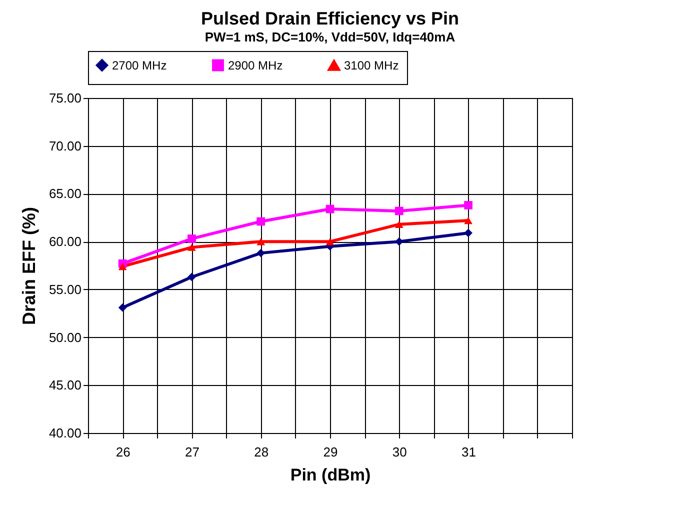  What do you see at coordinates (139, 65) in the screenshot?
I see `legend-label: 2700 MHz` at bounding box center [139, 65].